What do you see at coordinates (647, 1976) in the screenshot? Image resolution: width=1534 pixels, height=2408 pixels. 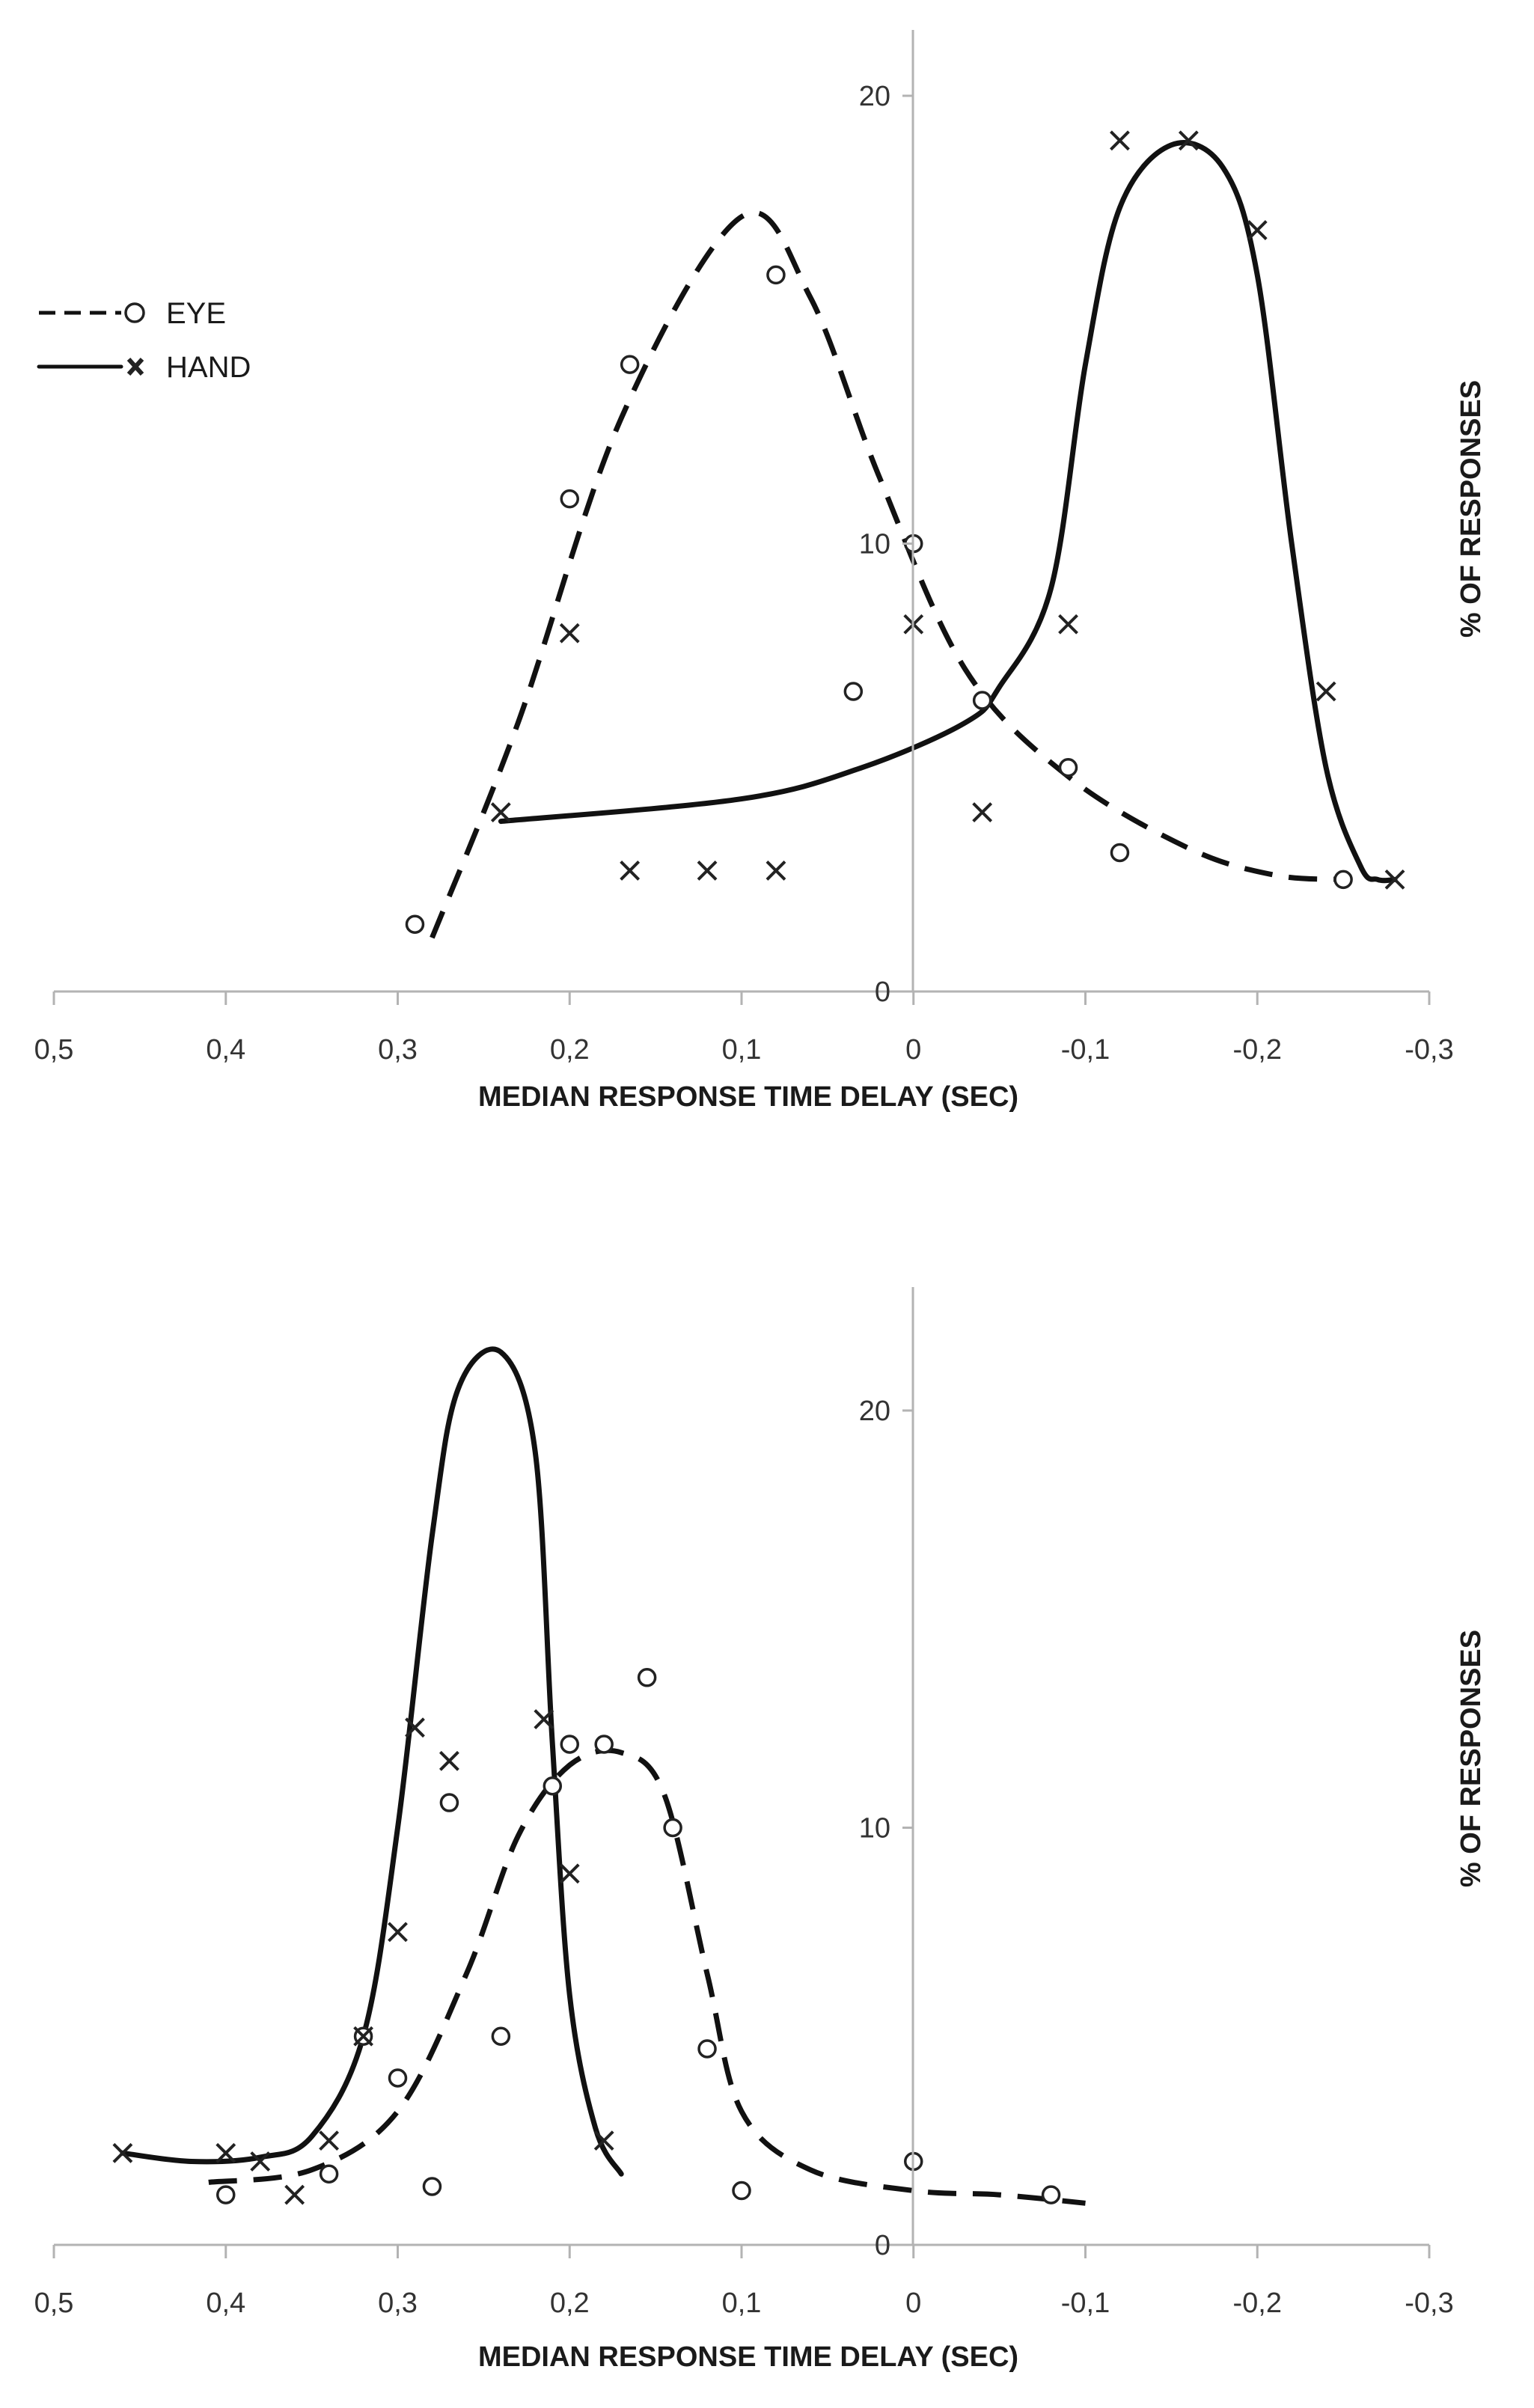 I see `eye-fit-curve` at bounding box center [647, 1976].